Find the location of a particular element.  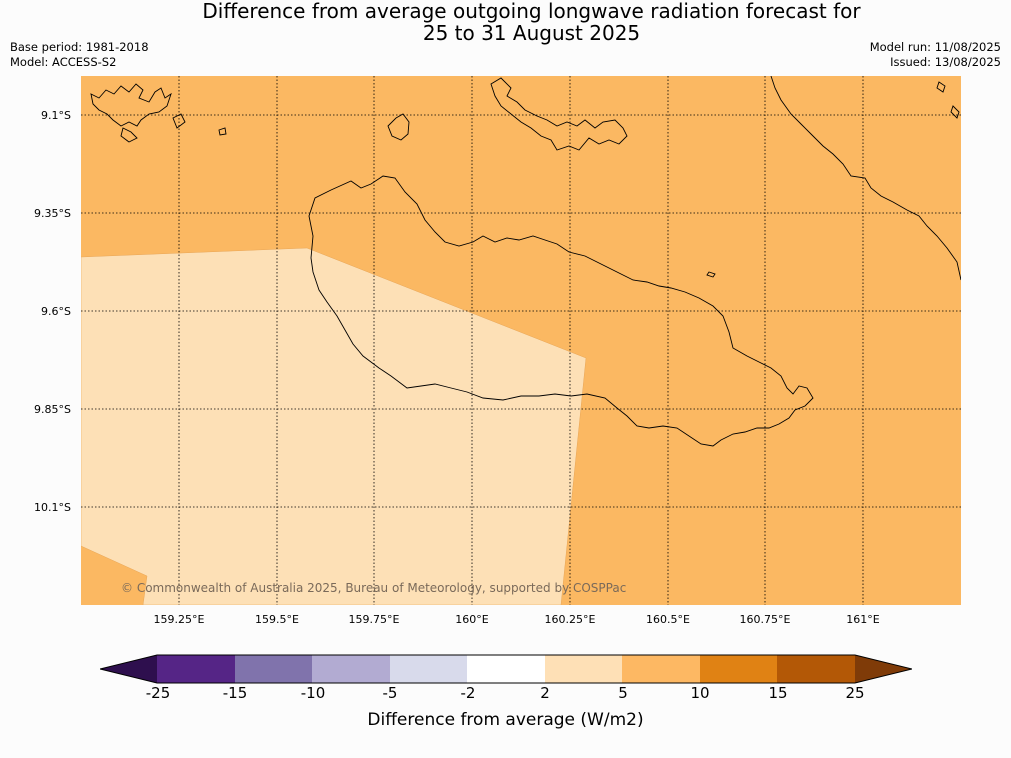

colorbar-tick-9: 15 is located at coordinates (778, 693).